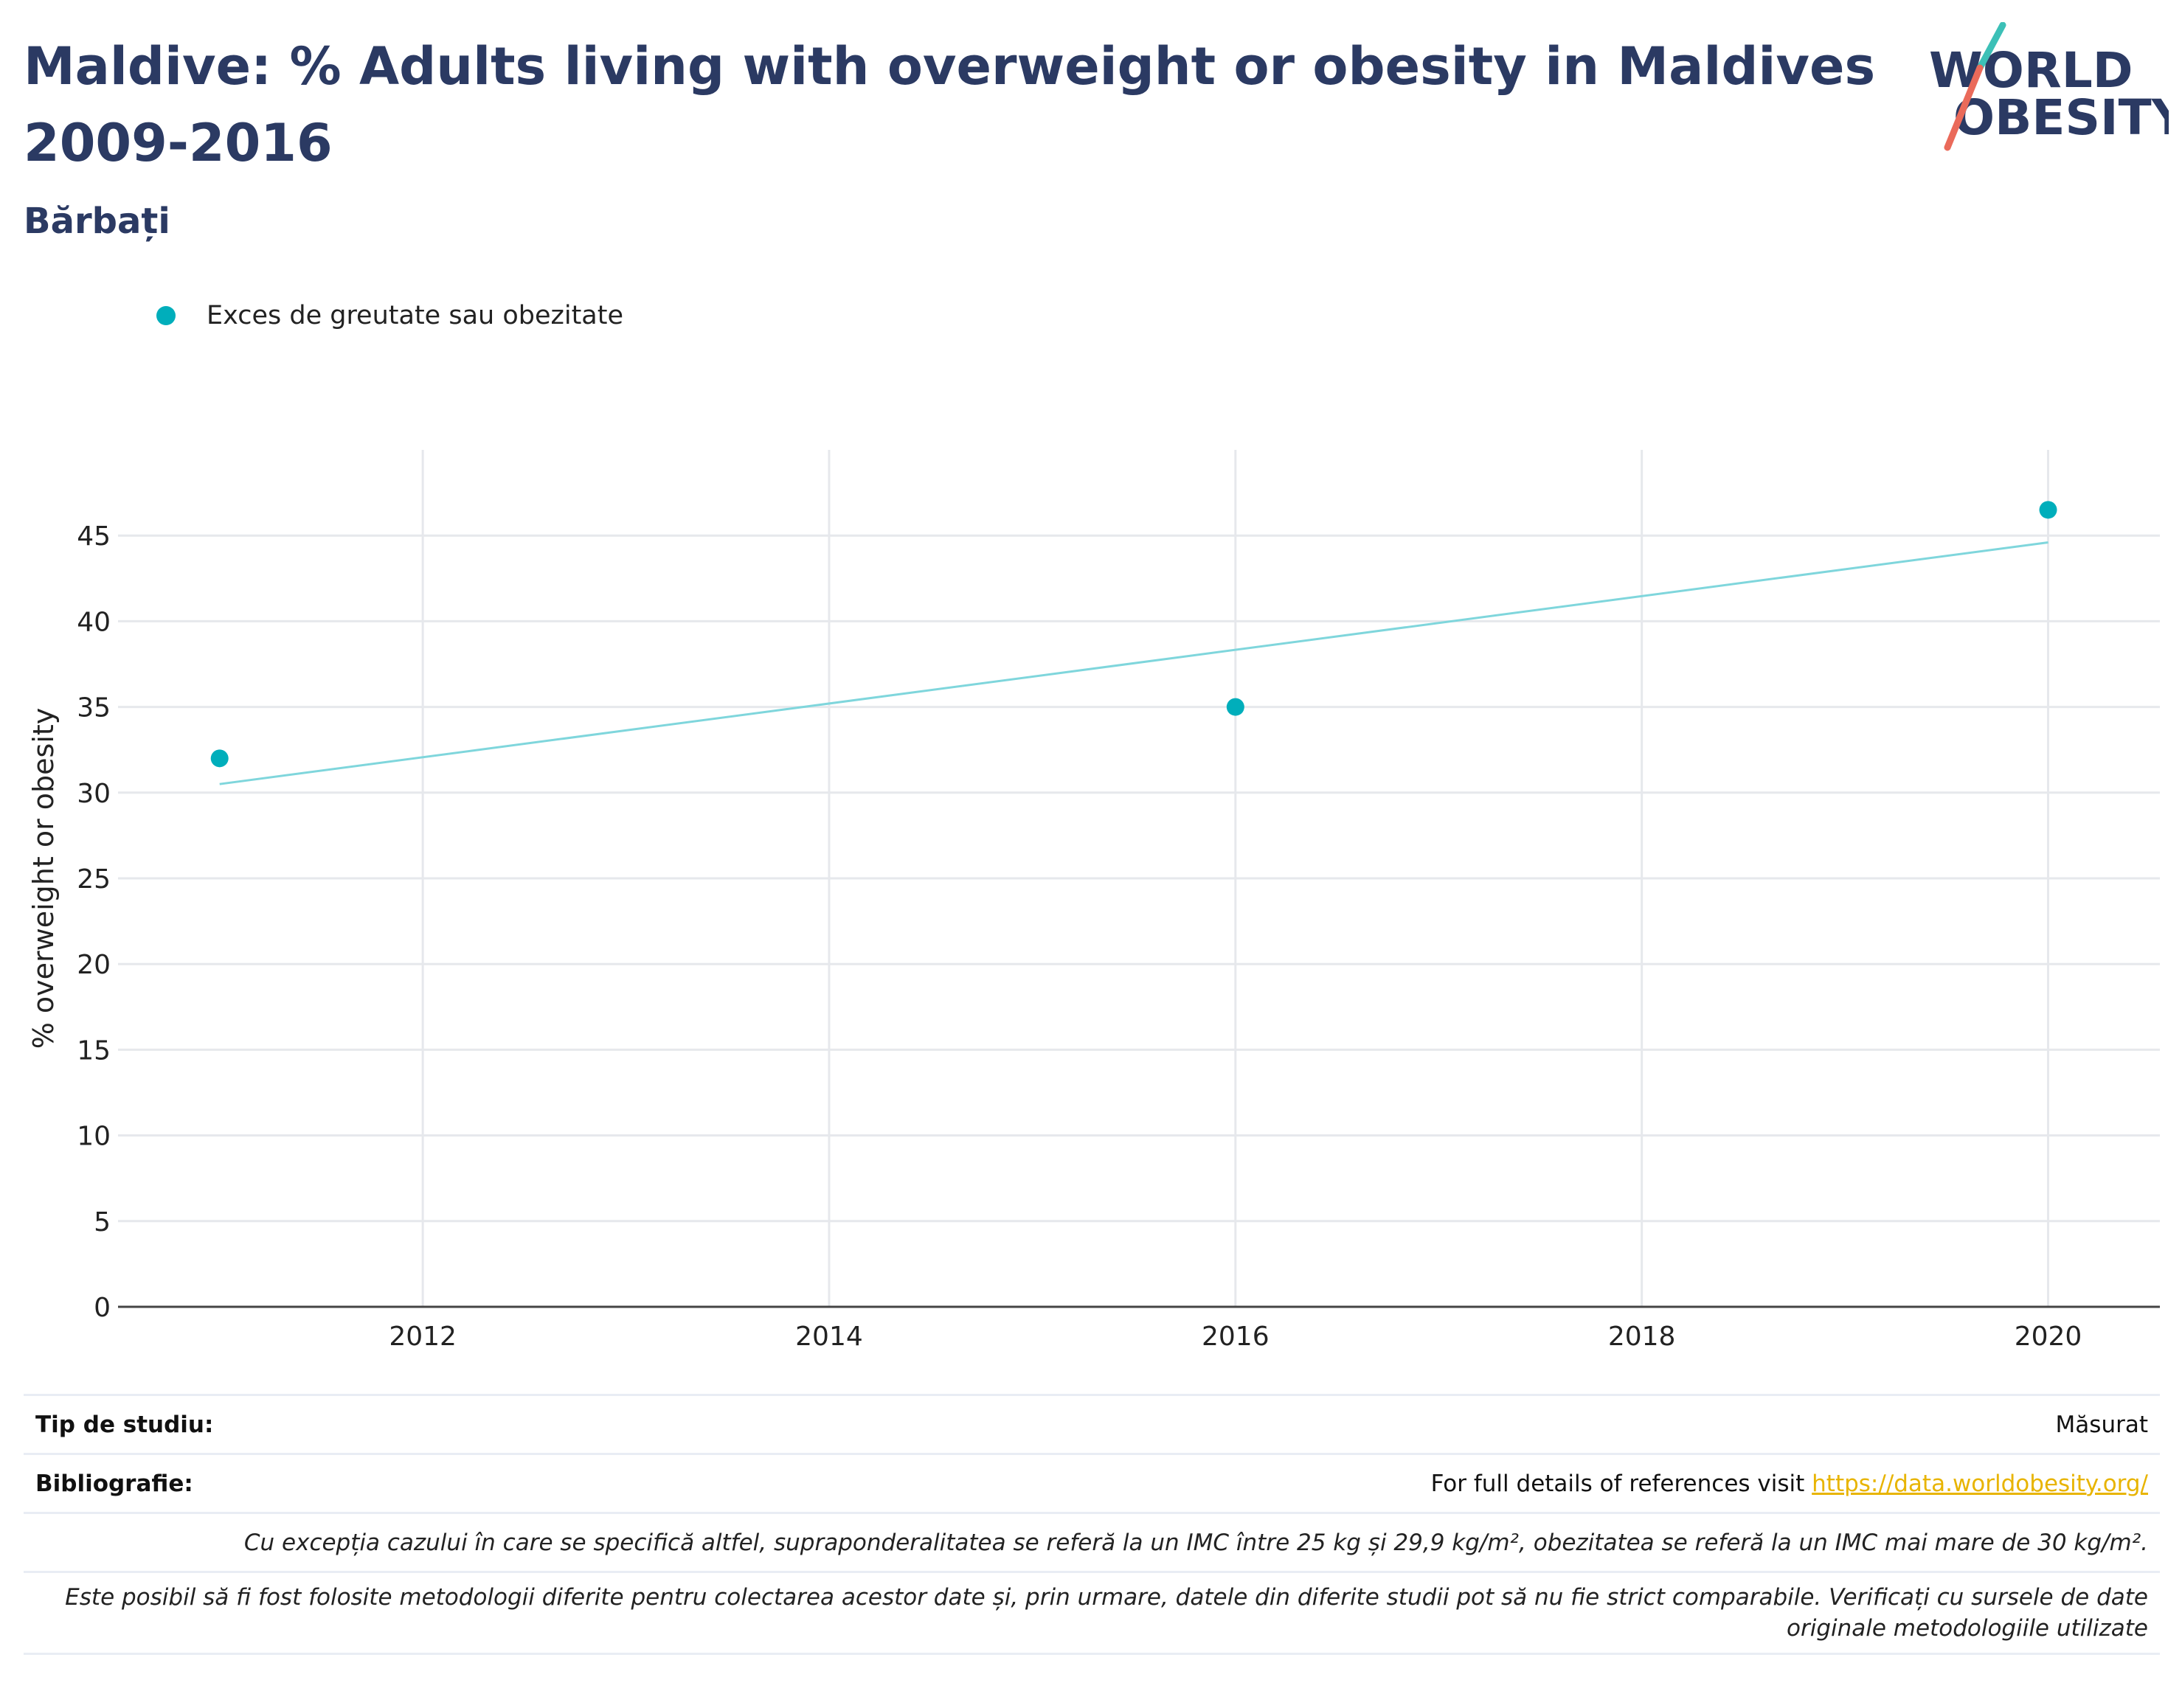  Describe the element at coordinates (166, 315) in the screenshot. I see `legend-marker` at that location.